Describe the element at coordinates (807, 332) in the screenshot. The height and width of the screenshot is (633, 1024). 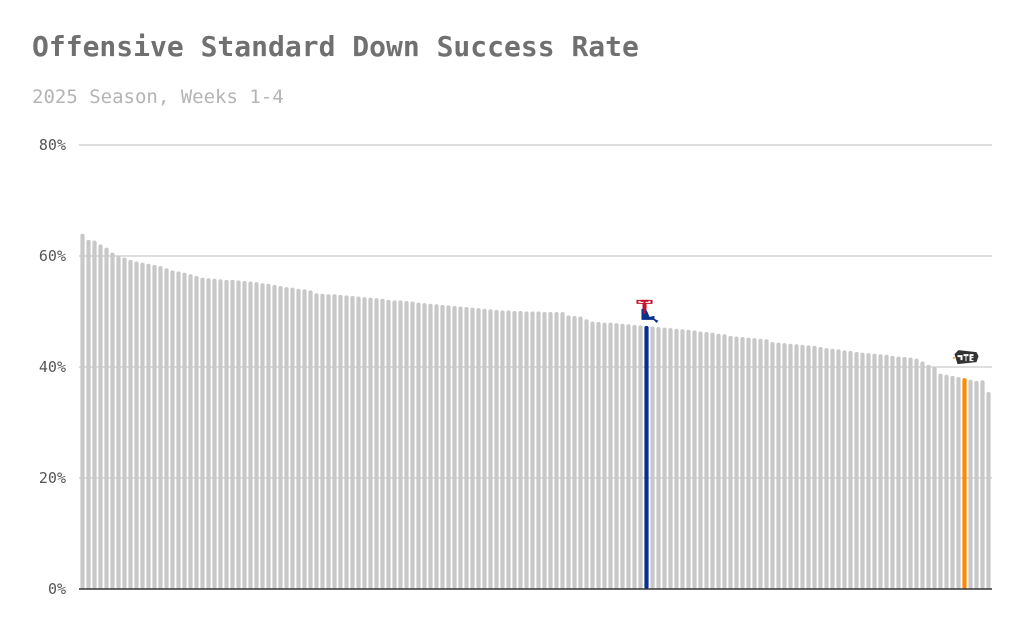
I see `team-logos` at that location.